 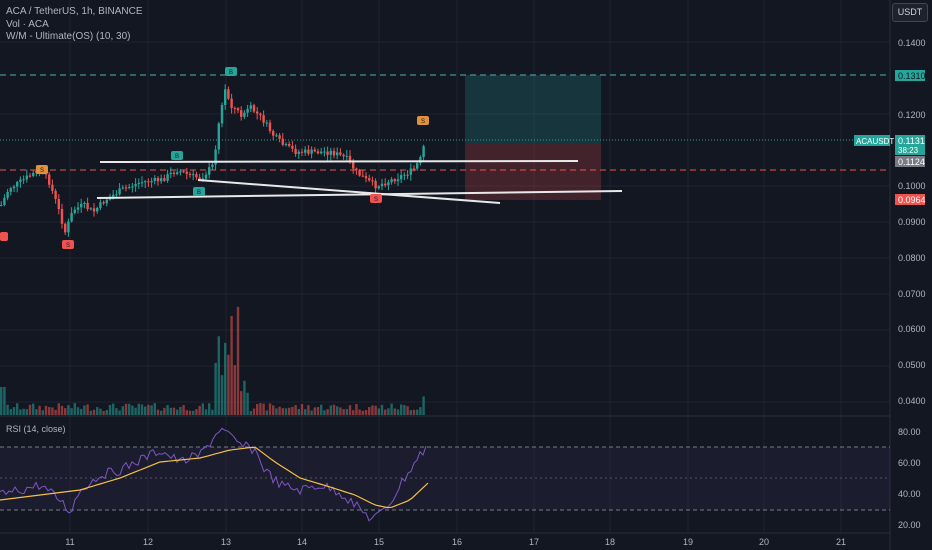 I want to click on trendline-support, so click(x=359, y=194).